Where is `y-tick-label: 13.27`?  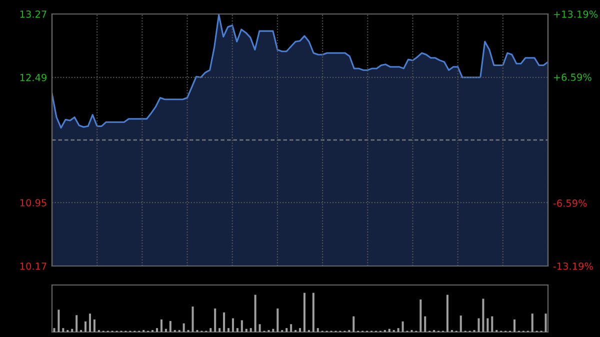 y-tick-label: 13.27 is located at coordinates (33, 14).